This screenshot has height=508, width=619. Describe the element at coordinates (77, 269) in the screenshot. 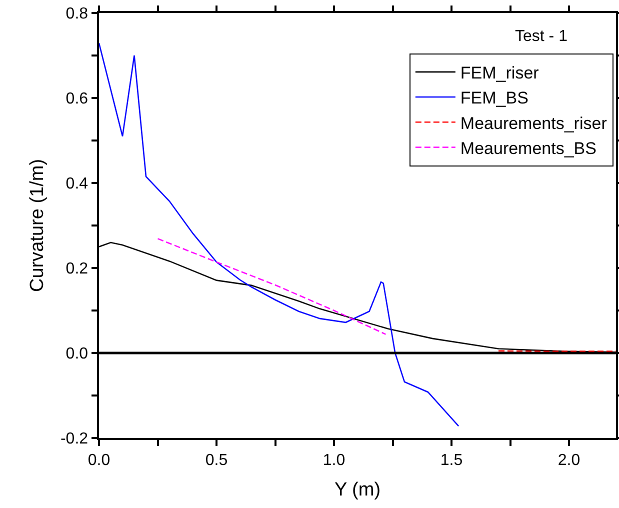

I see `y-tick-label: 0.2` at that location.